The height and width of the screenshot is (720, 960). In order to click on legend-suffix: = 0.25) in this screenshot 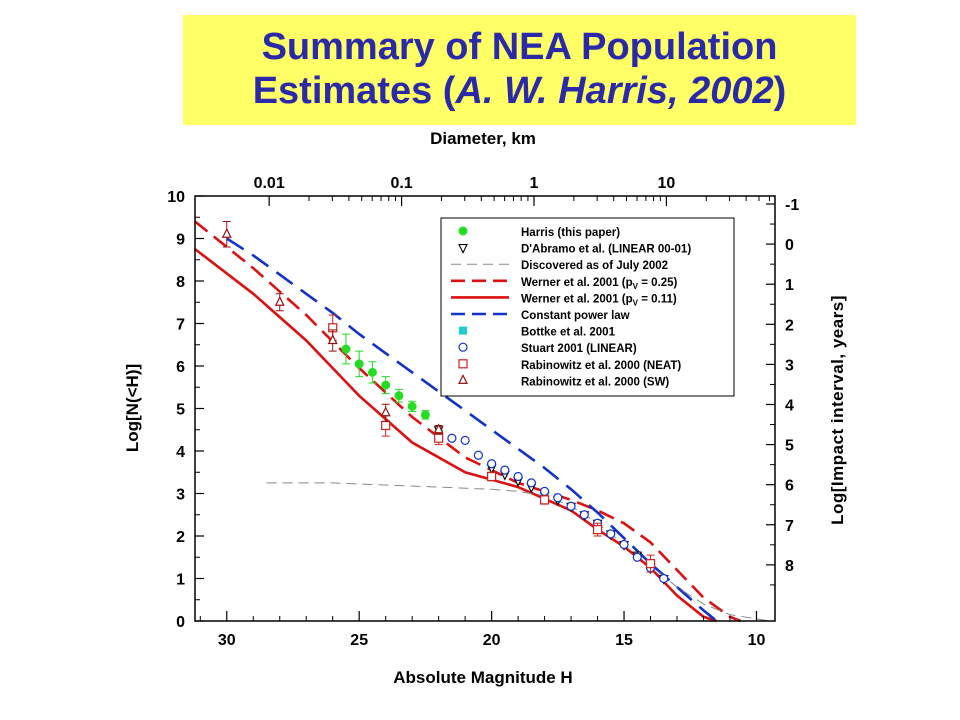, I will do `click(657, 283)`.